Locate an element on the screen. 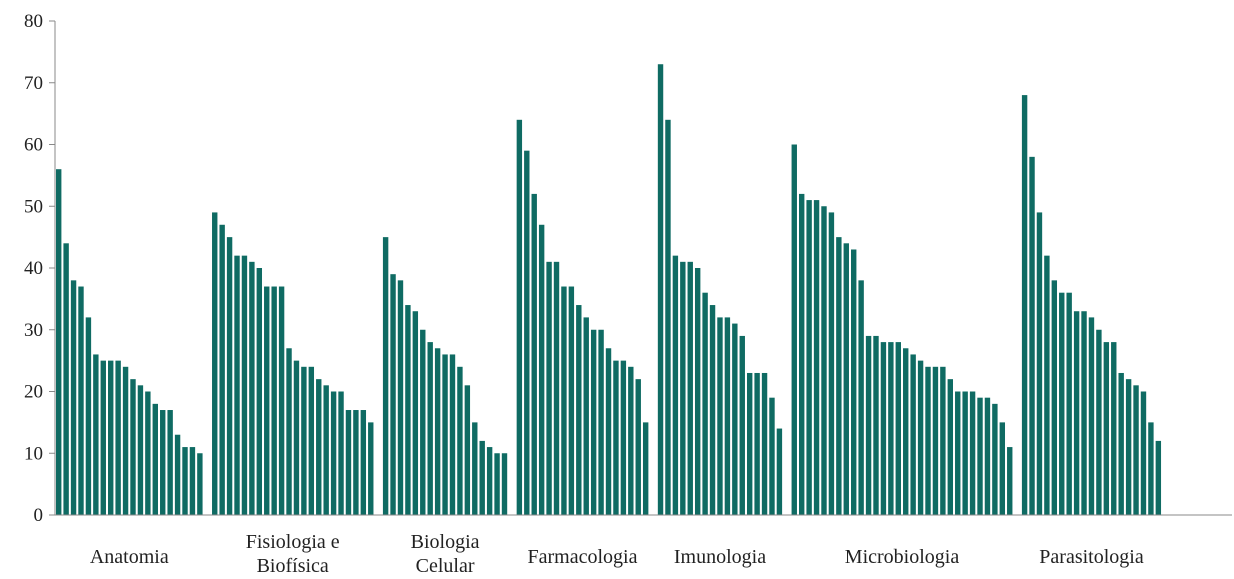 This screenshot has width=1234, height=579. y-axis-ticks: 0 10 20 30 40 50 60 70 80 is located at coordinates (39, 268).